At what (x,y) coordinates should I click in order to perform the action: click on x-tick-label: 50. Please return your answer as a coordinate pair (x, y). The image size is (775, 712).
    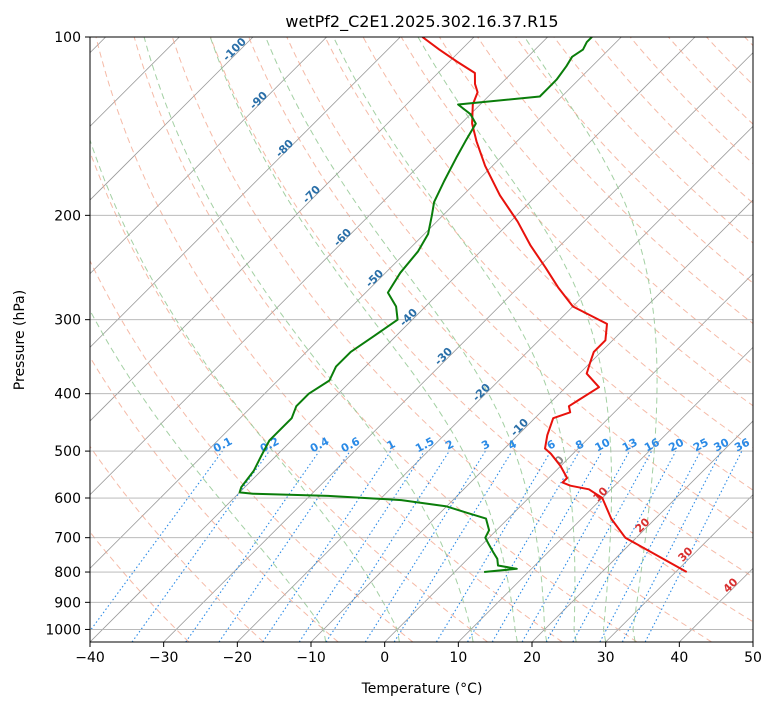
    Looking at the image, I should click on (753, 658).